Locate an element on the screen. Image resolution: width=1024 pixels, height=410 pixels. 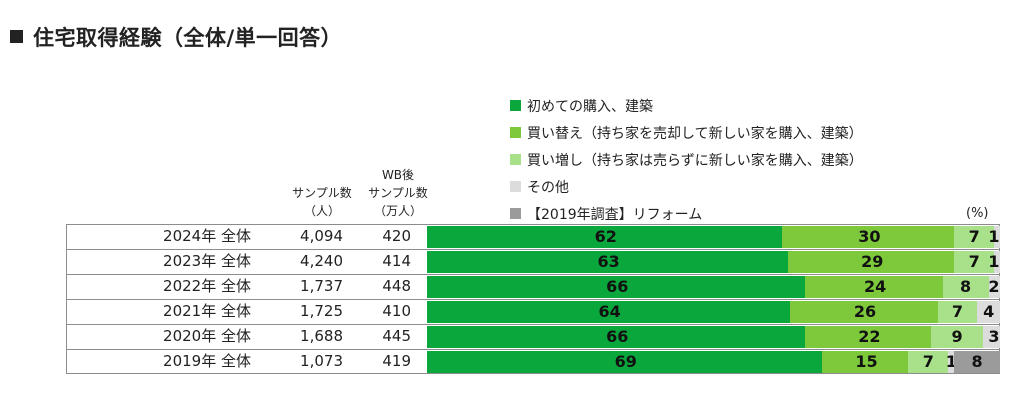
legend-item: 【2019年調査】リフォーム is located at coordinates (686, 213).